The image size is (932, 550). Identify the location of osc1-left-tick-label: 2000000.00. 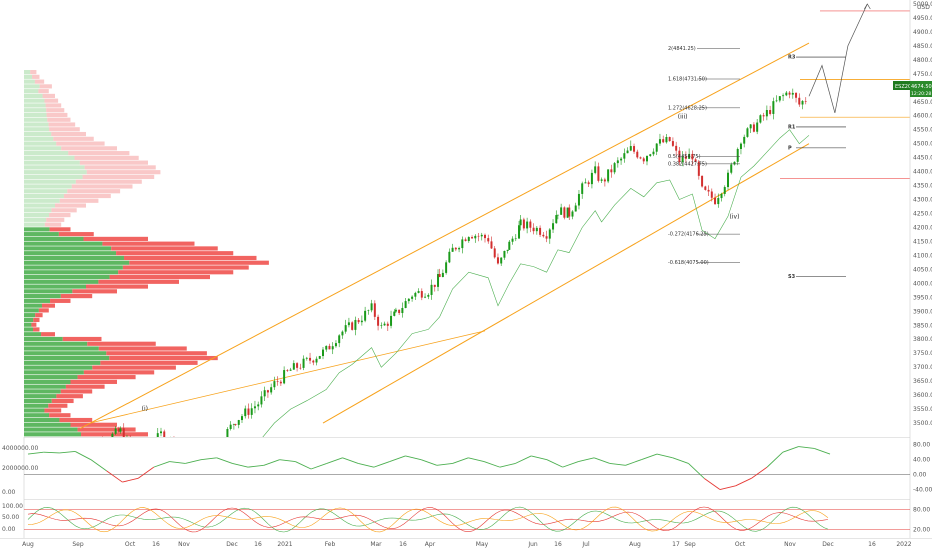
(20, 468).